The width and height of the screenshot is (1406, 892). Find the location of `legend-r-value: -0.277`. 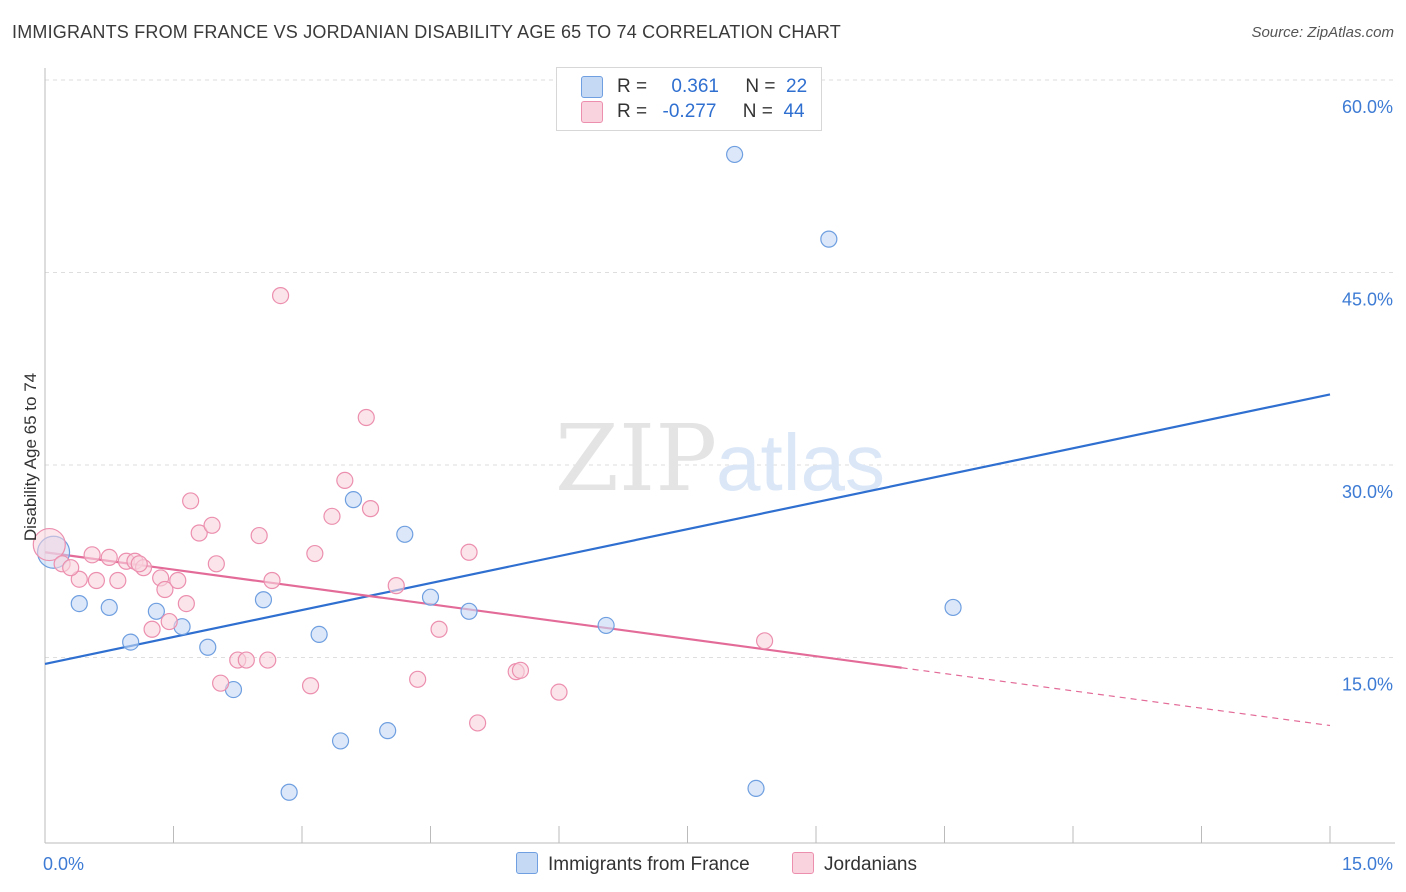

legend-r-value: -0.277 is located at coordinates (689, 112).